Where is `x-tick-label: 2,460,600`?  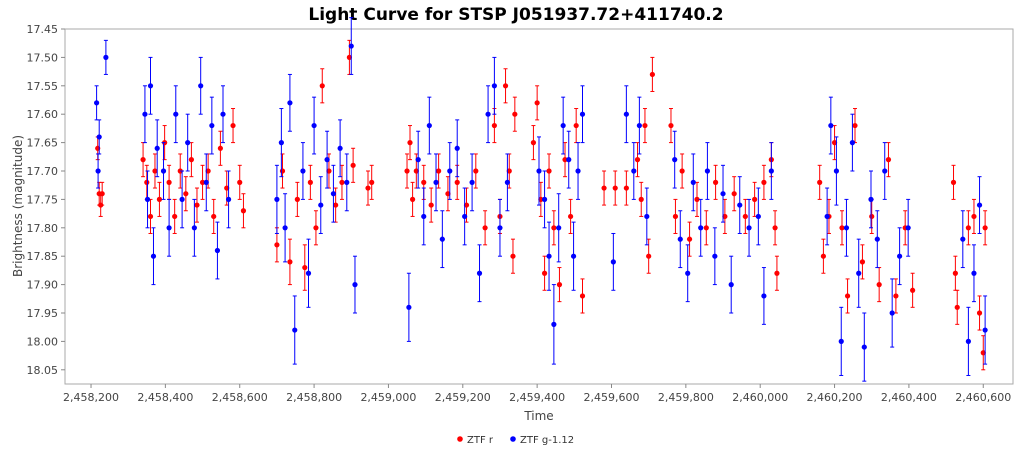
x-tick-label: 2,460,600 is located at coordinates (983, 397).